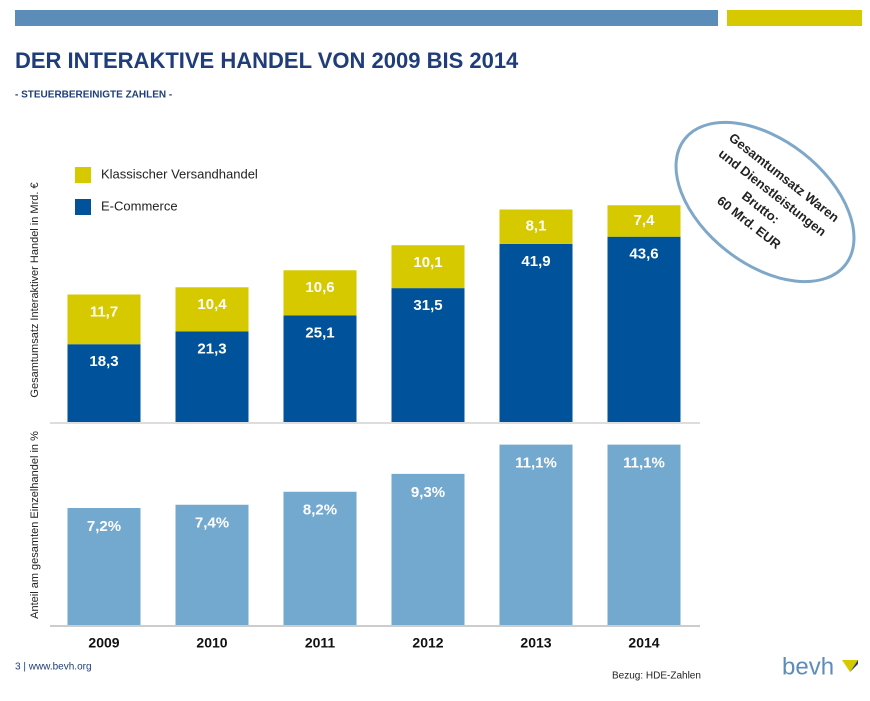  What do you see at coordinates (643, 254) in the screenshot?
I see `data-label: 43,6` at bounding box center [643, 254].